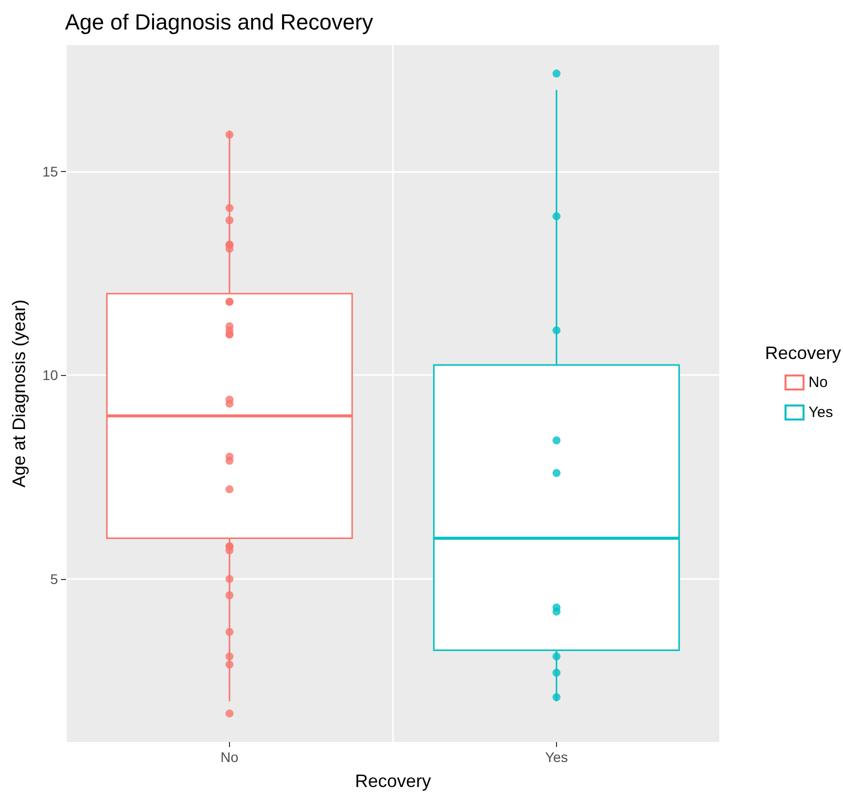 The width and height of the screenshot is (843, 795). What do you see at coordinates (19, 393) in the screenshot?
I see `y-axis-title: Age at Diagnosis (year)` at bounding box center [19, 393].